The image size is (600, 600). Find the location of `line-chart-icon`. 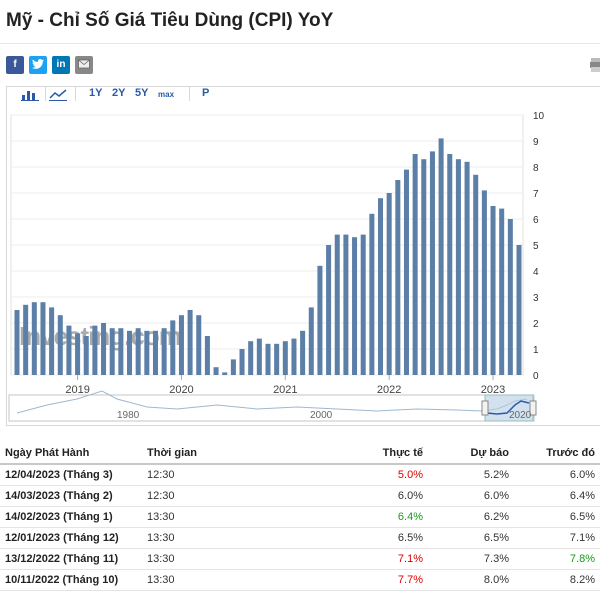

line-chart-icon is located at coordinates (58, 94).